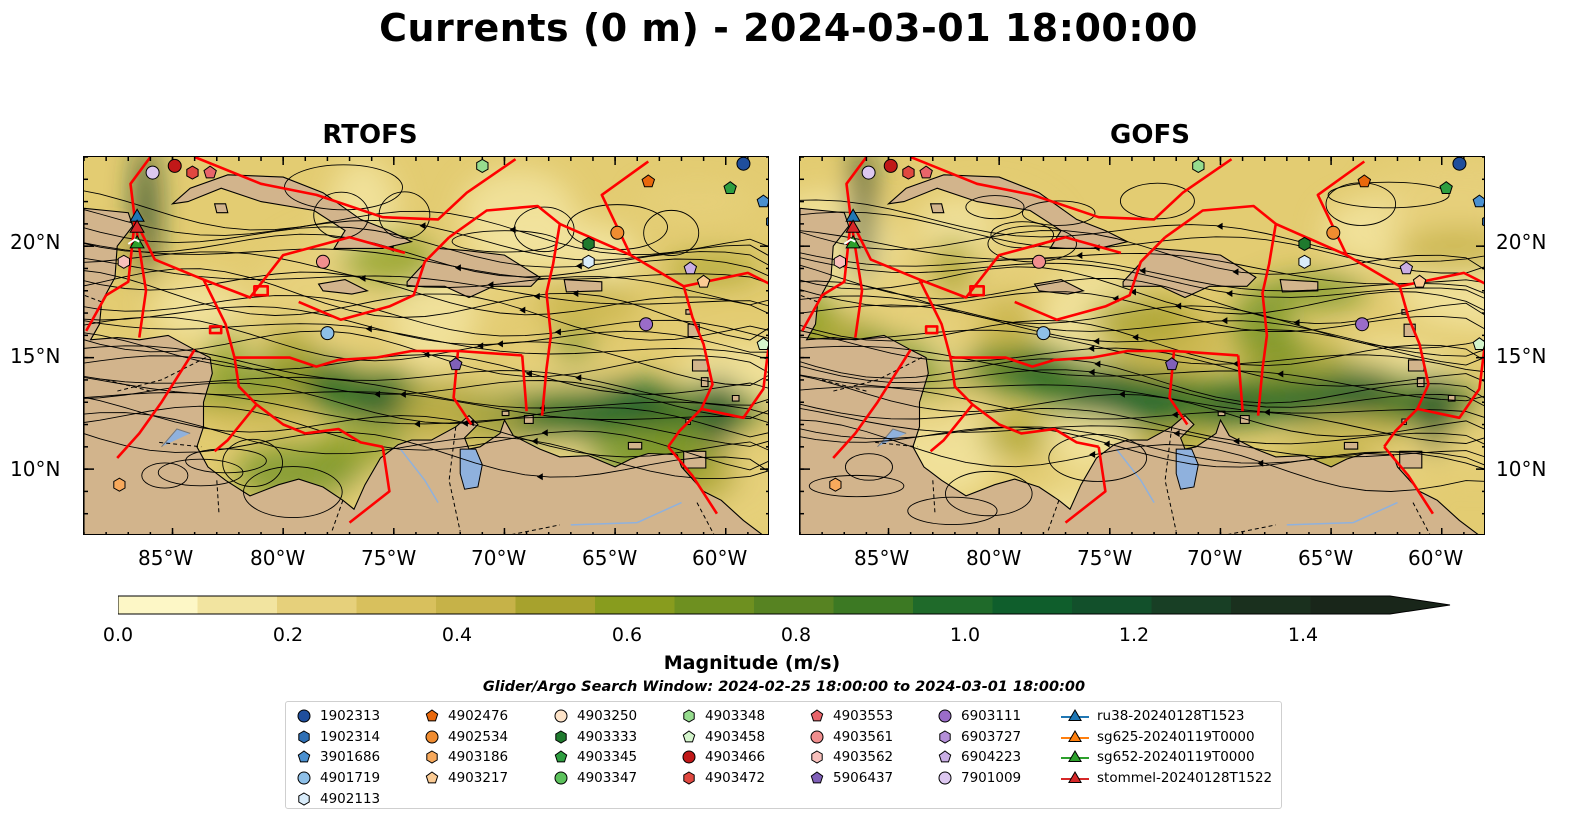 The image size is (1577, 827). I want to click on colorbar-extend-arrow, so click(1420, 605).